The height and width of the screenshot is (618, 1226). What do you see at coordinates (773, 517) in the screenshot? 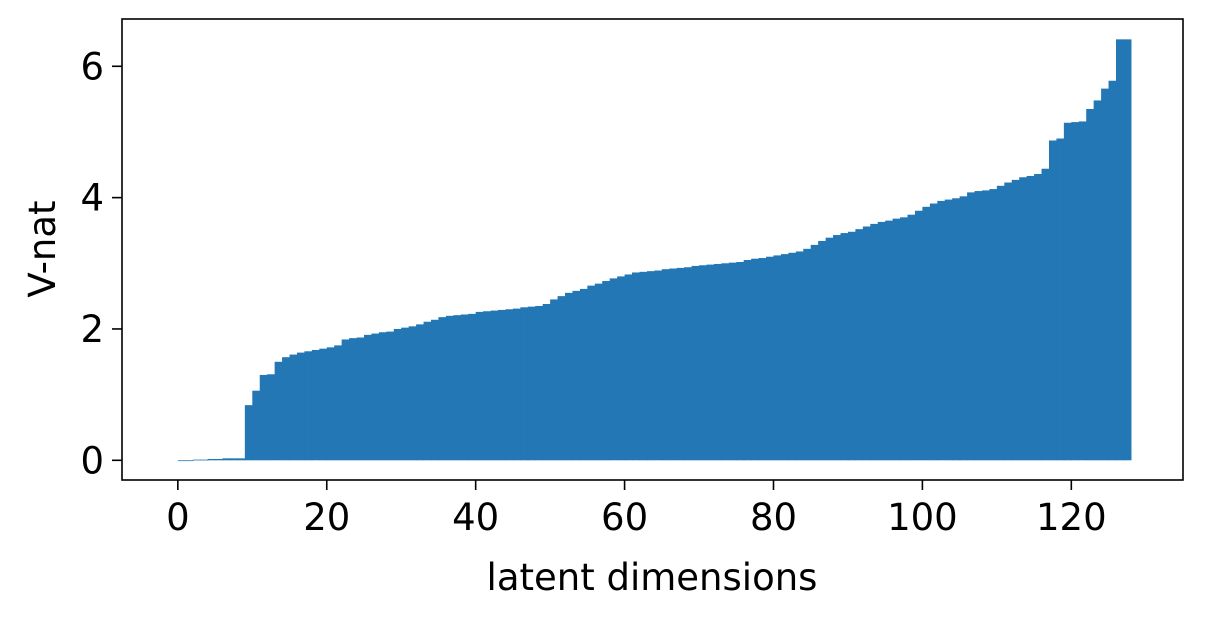
I see `x-tick-label: 80` at bounding box center [773, 517].